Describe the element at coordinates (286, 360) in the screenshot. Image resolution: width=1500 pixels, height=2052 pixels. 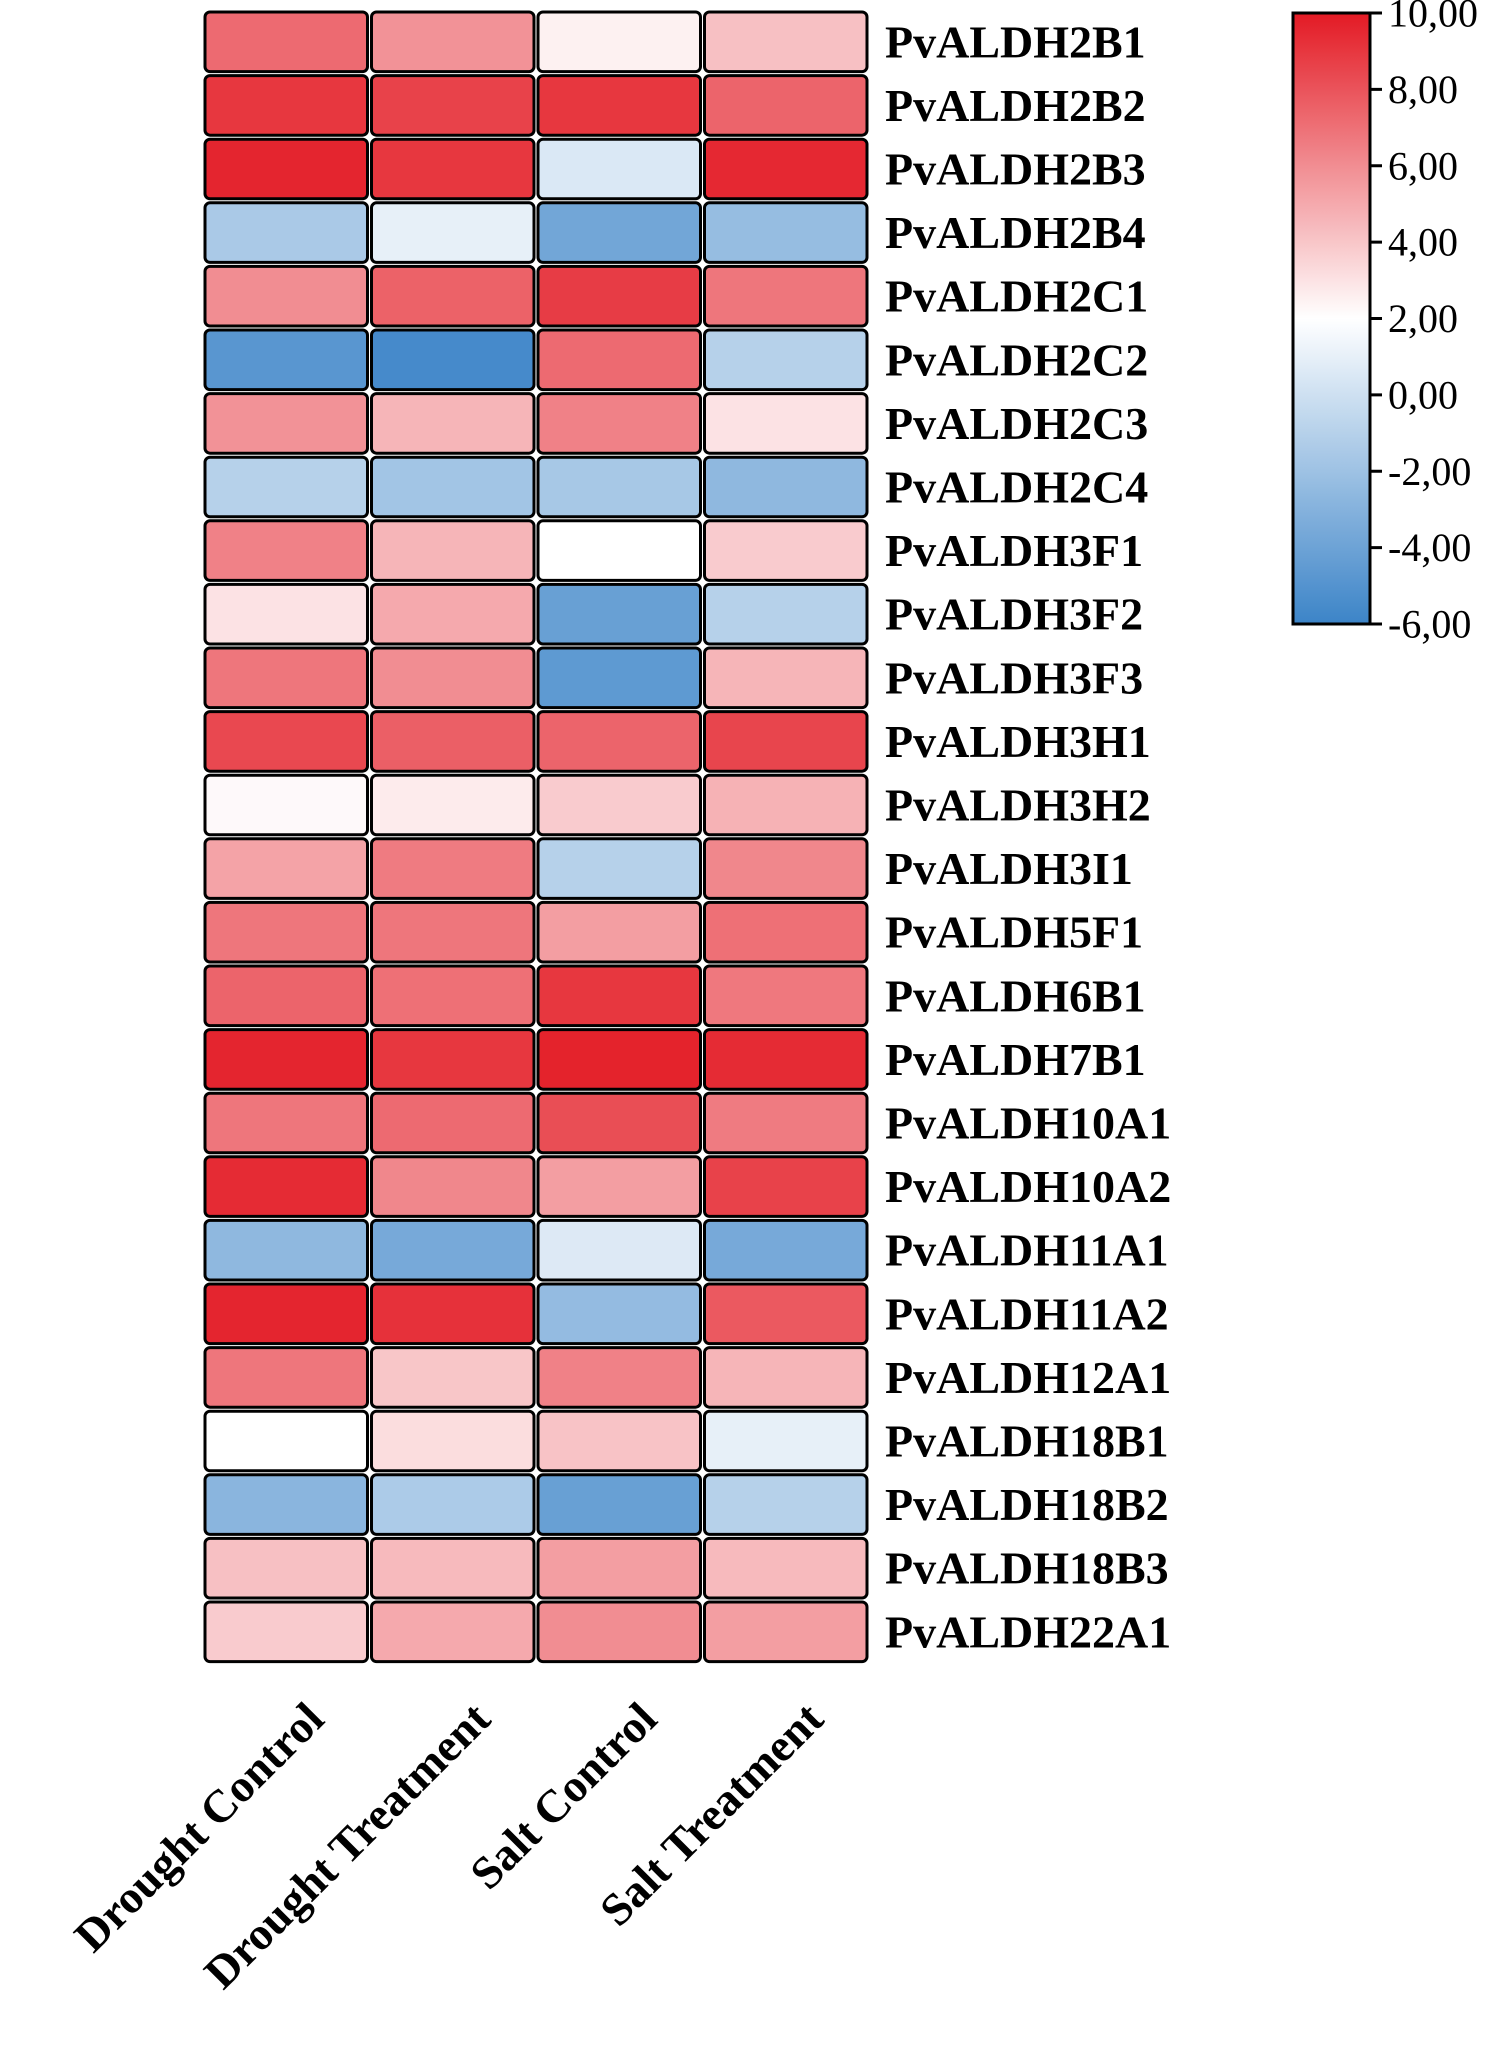
I see `heatmap-cell-pvaldh2c2-drought-control` at that location.